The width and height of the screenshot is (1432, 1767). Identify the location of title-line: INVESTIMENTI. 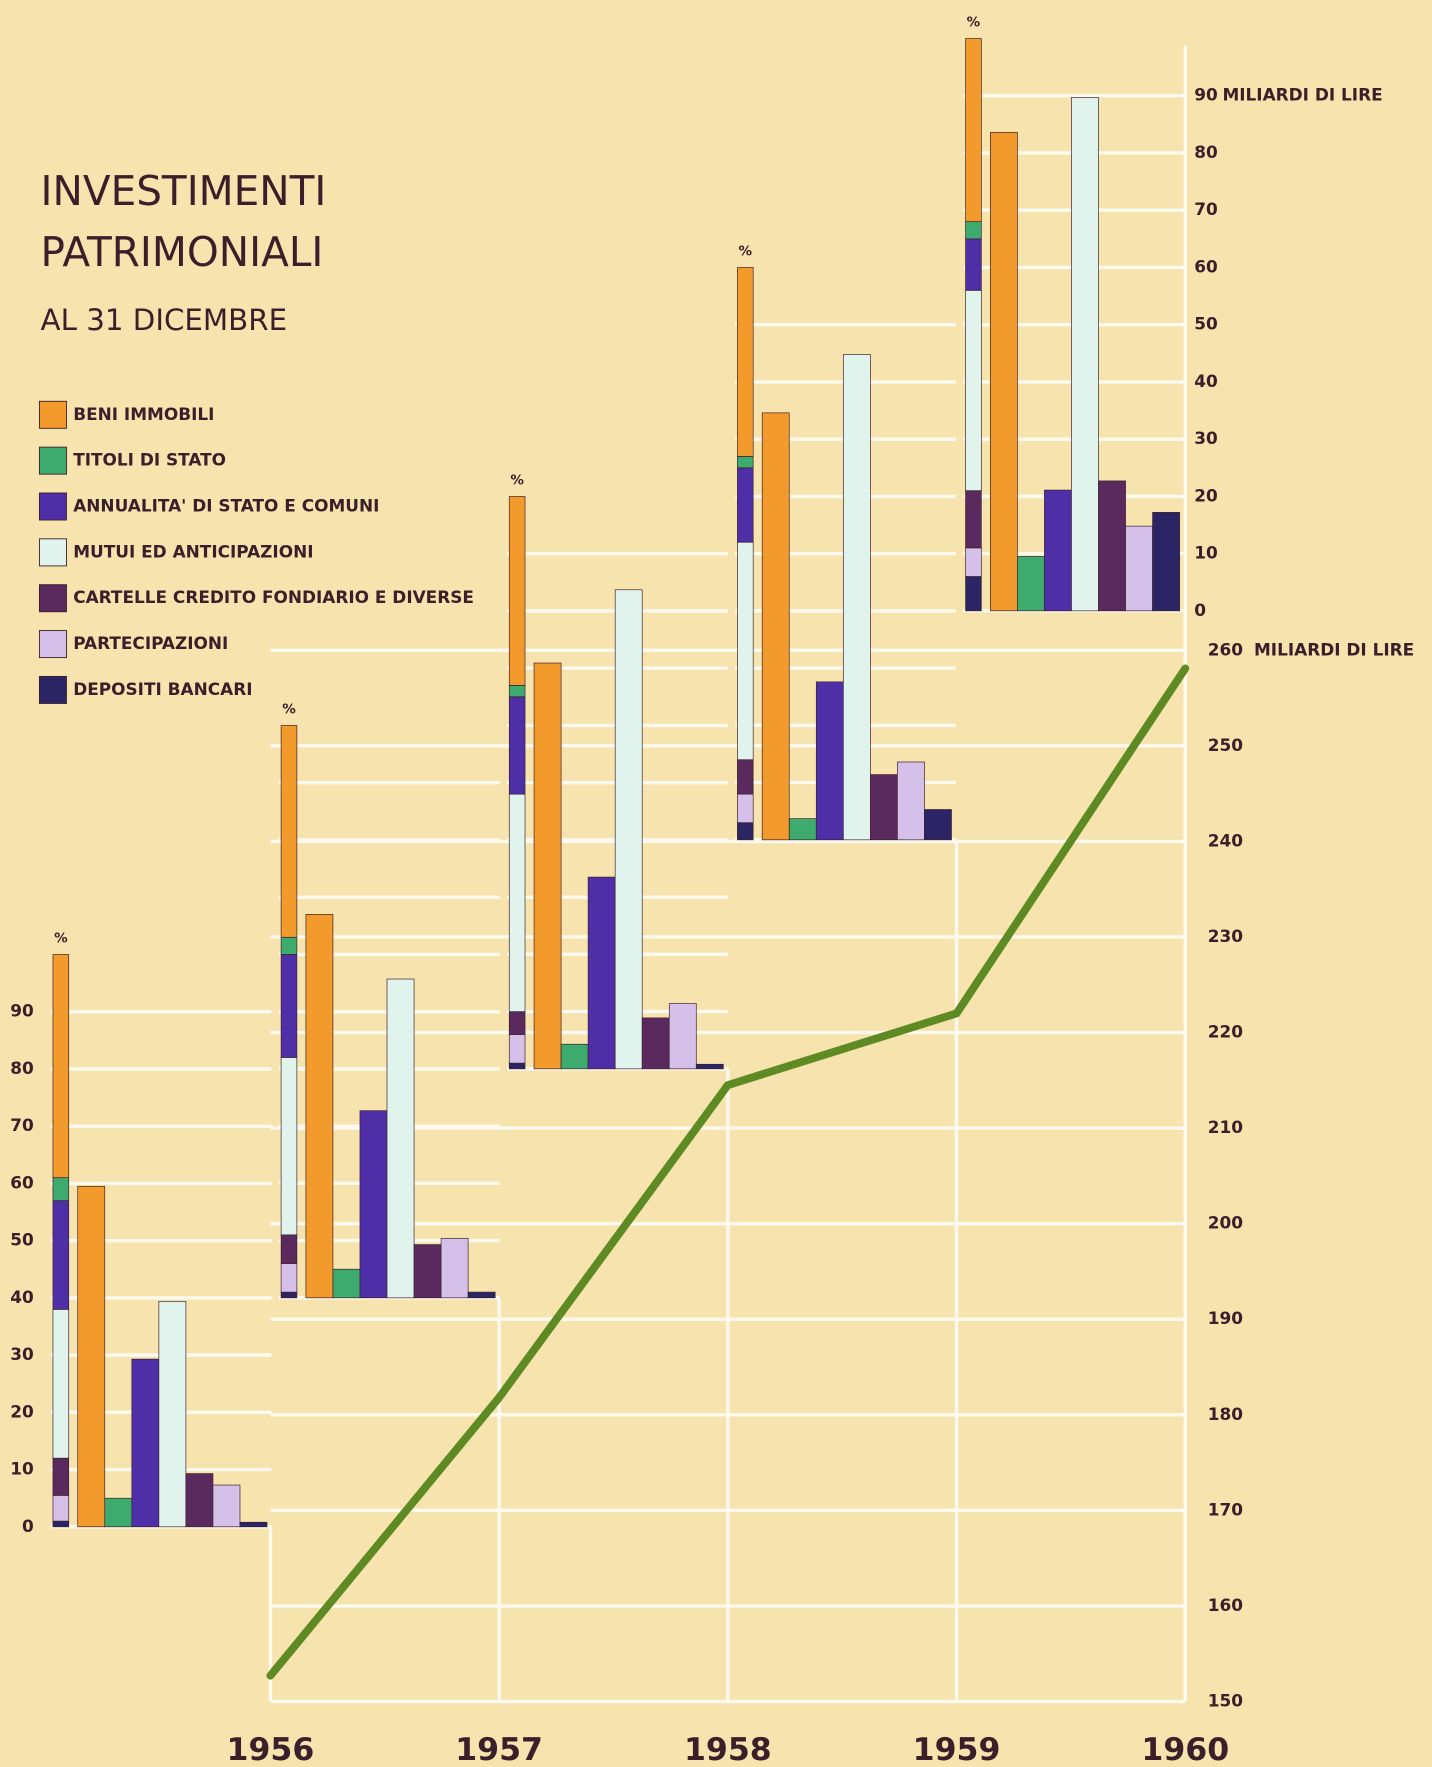
(184, 191).